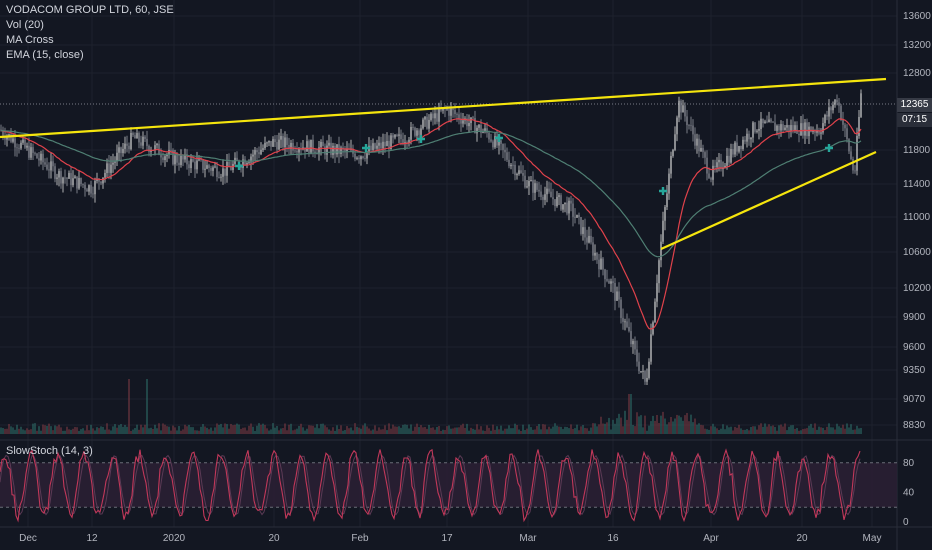  What do you see at coordinates (447, 538) in the screenshot?
I see `date-tick-label: 17` at bounding box center [447, 538].